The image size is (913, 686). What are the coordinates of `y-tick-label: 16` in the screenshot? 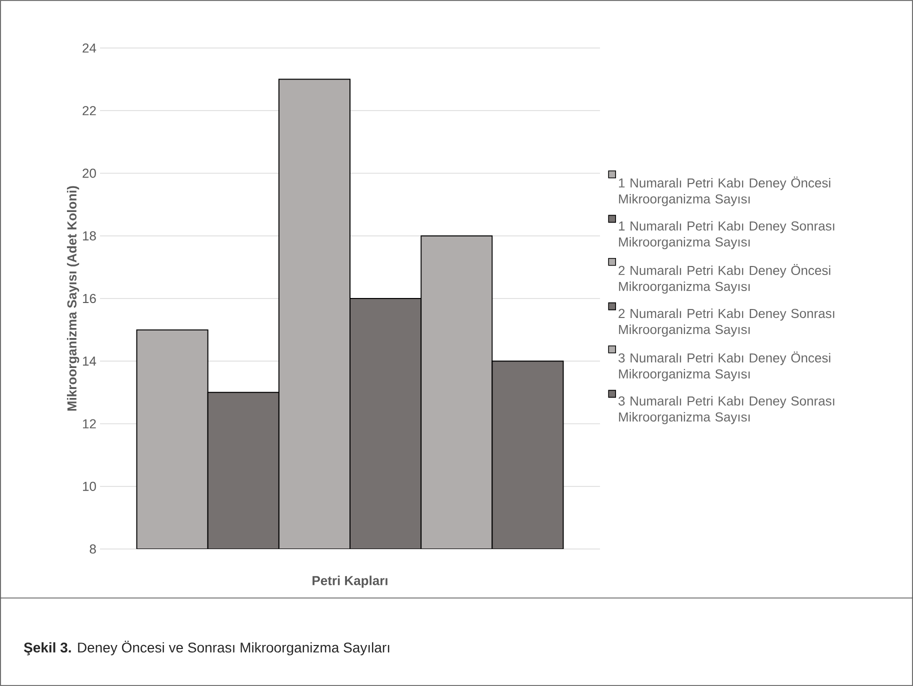 It's located at (89, 299).